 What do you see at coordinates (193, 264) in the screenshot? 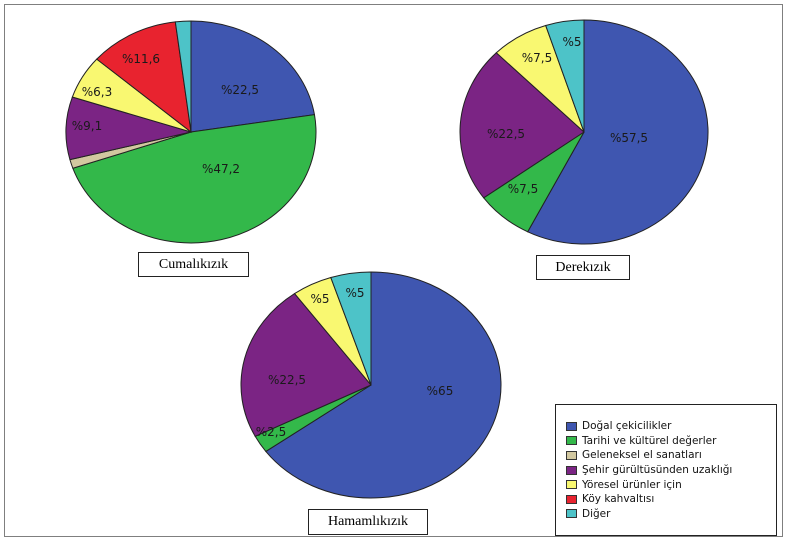
I see `caption-cumalikizik: Cumalıkızık` at bounding box center [193, 264].